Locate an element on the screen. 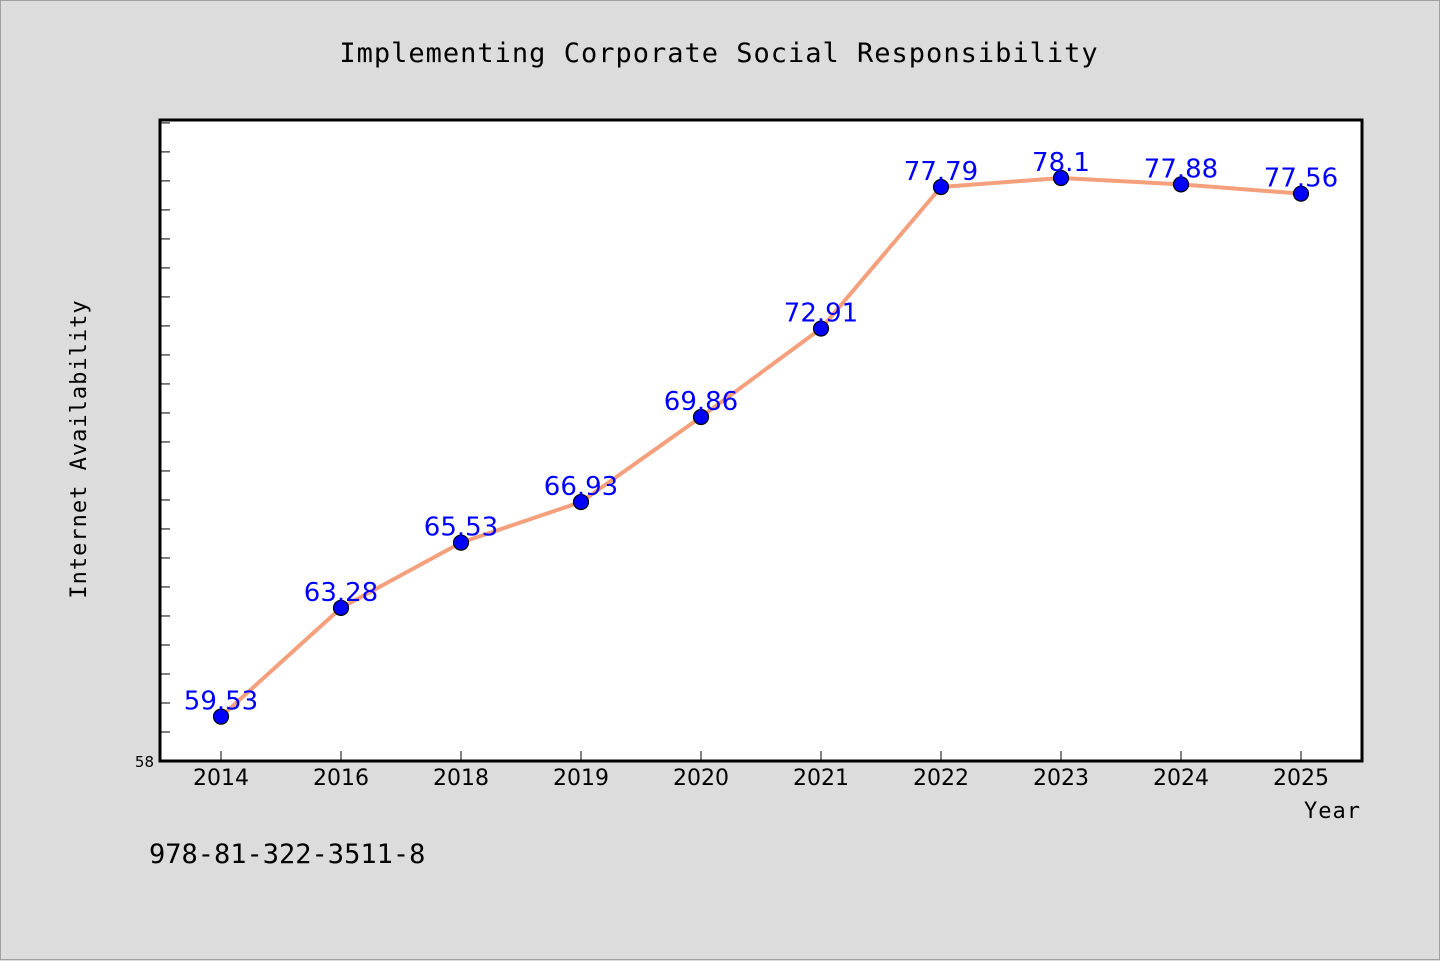 This screenshot has width=1440, height=961. data-point-2023 is located at coordinates (1061, 178).